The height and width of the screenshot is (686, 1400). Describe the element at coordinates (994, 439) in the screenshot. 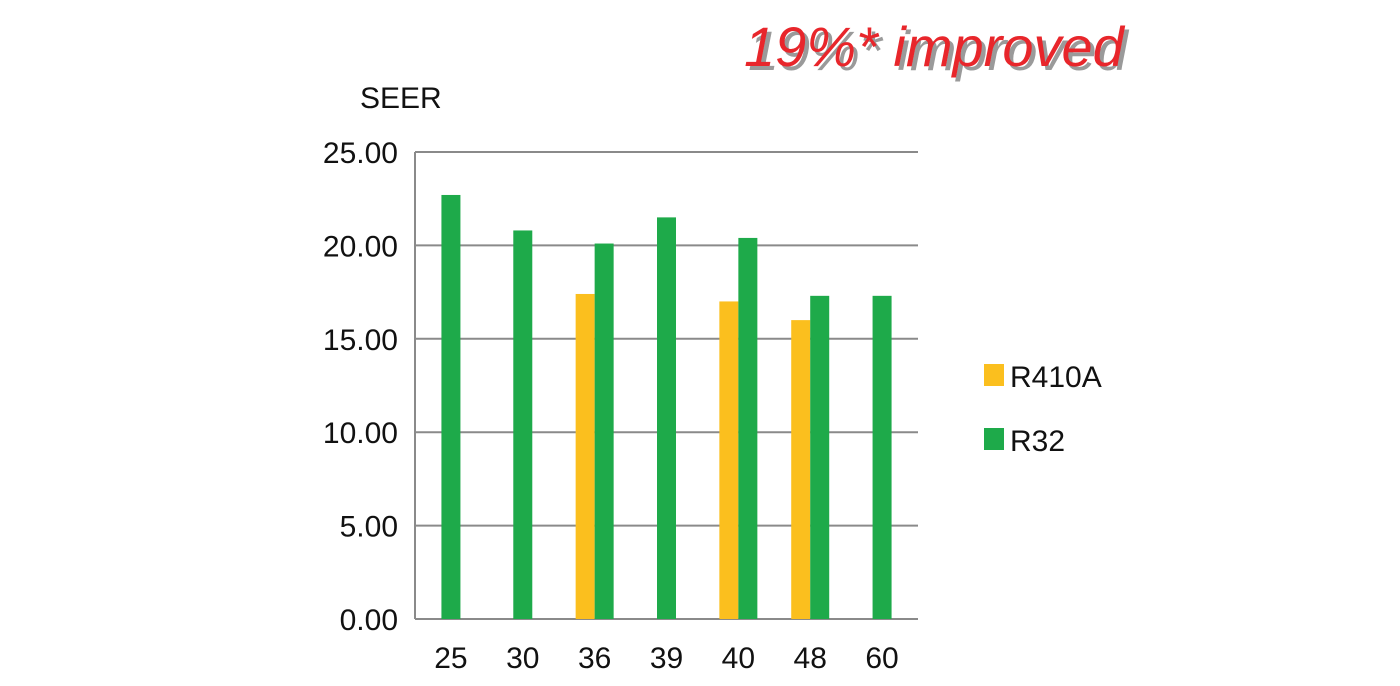

I see `legend-swatch-r32` at that location.